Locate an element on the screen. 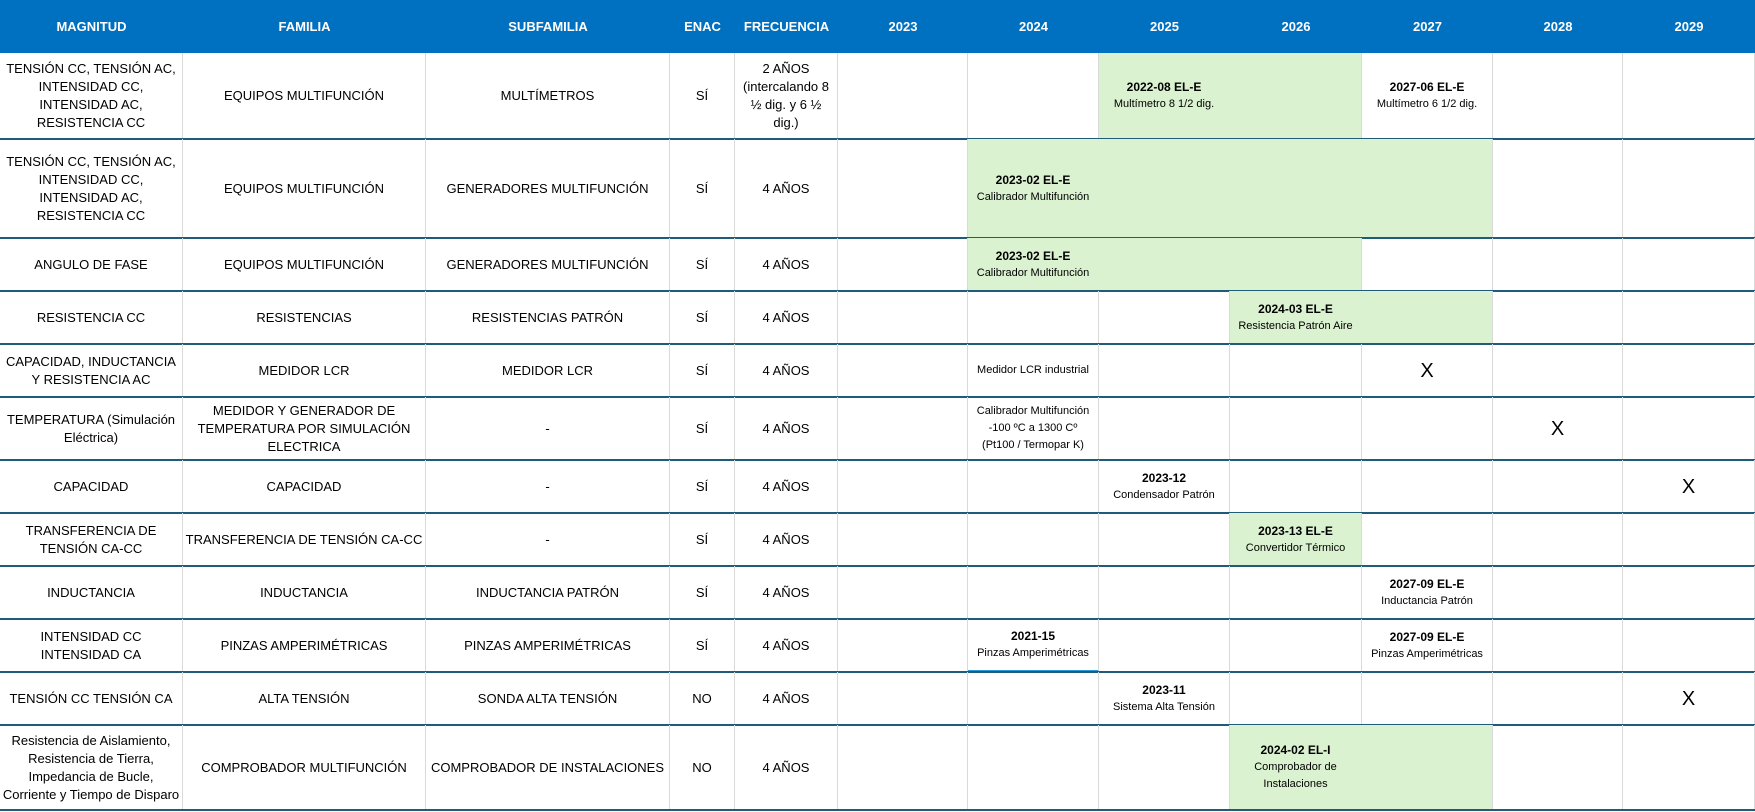  cell-subfamilia: MEDIDOR LCR is located at coordinates (548, 370).